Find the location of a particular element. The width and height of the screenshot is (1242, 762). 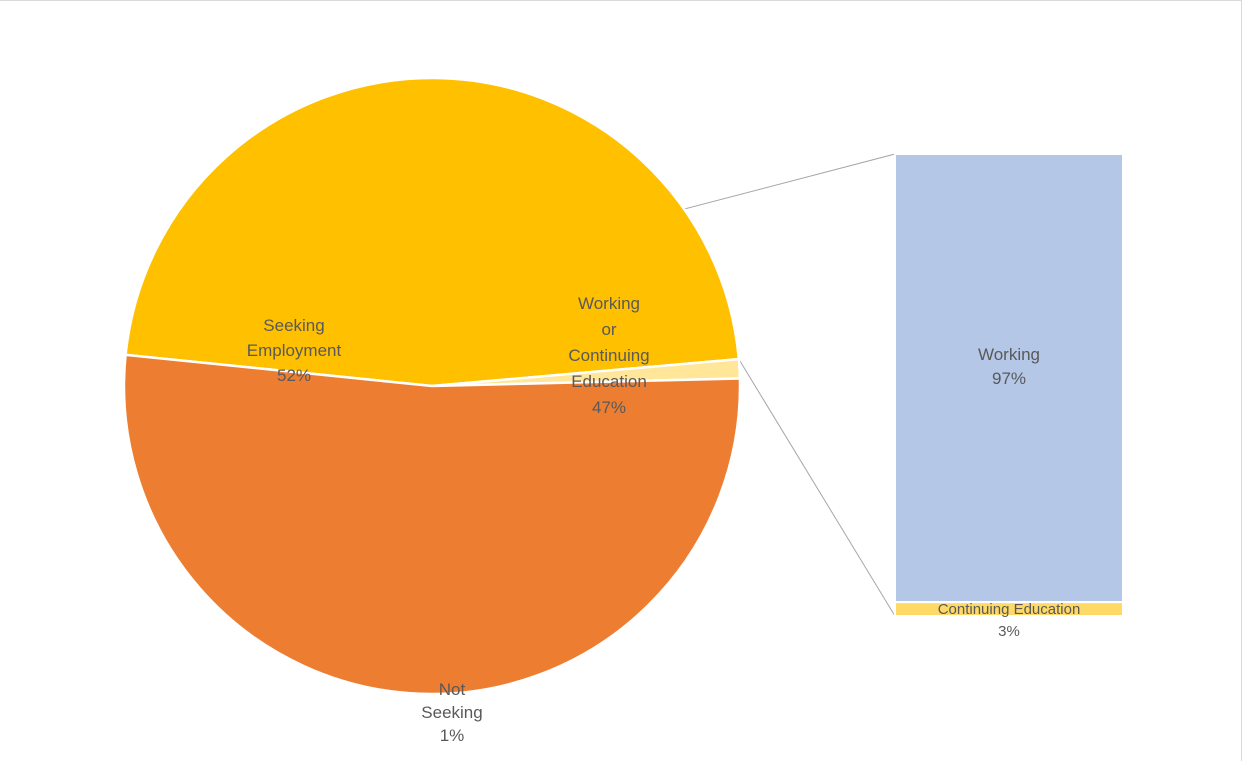

bar-segment-working is located at coordinates (1009, 378).